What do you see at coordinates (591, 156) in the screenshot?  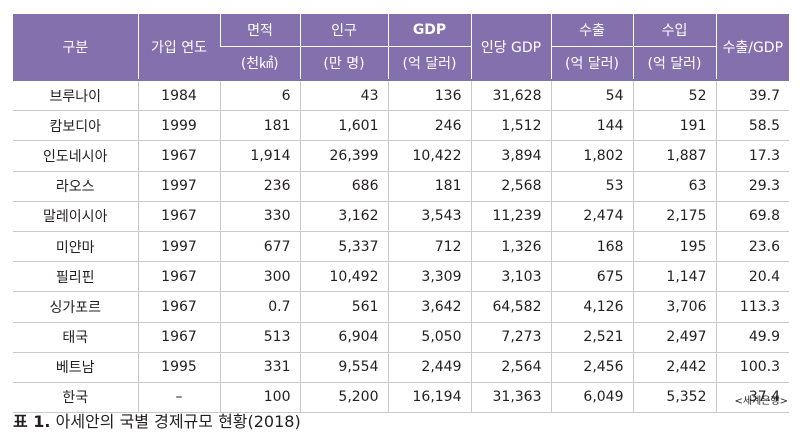 I see `cell-export: 1,802` at bounding box center [591, 156].